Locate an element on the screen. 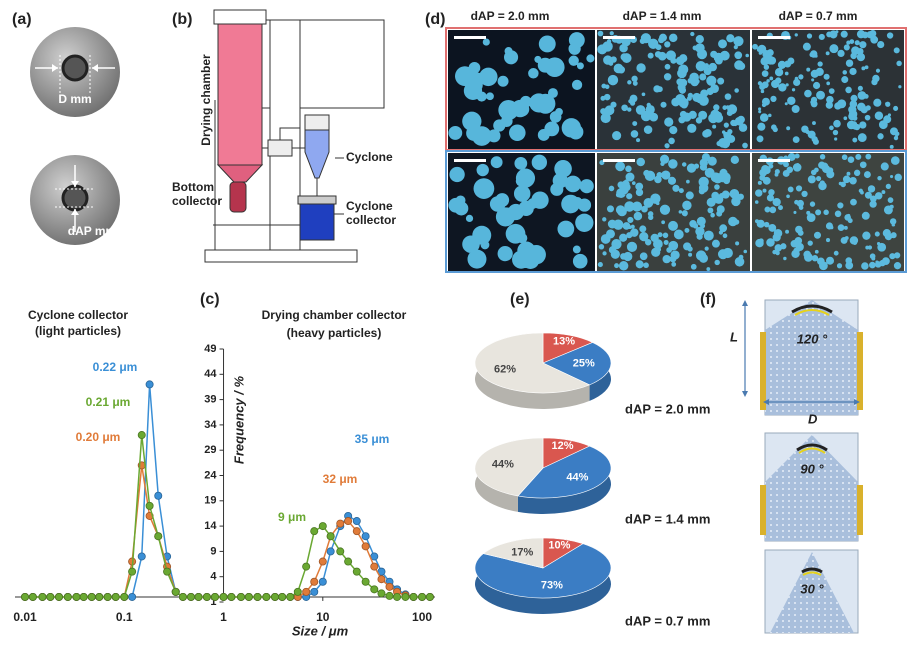 The height and width of the screenshot is (649, 911). annotation: 0.20 μm is located at coordinates (98, 437).